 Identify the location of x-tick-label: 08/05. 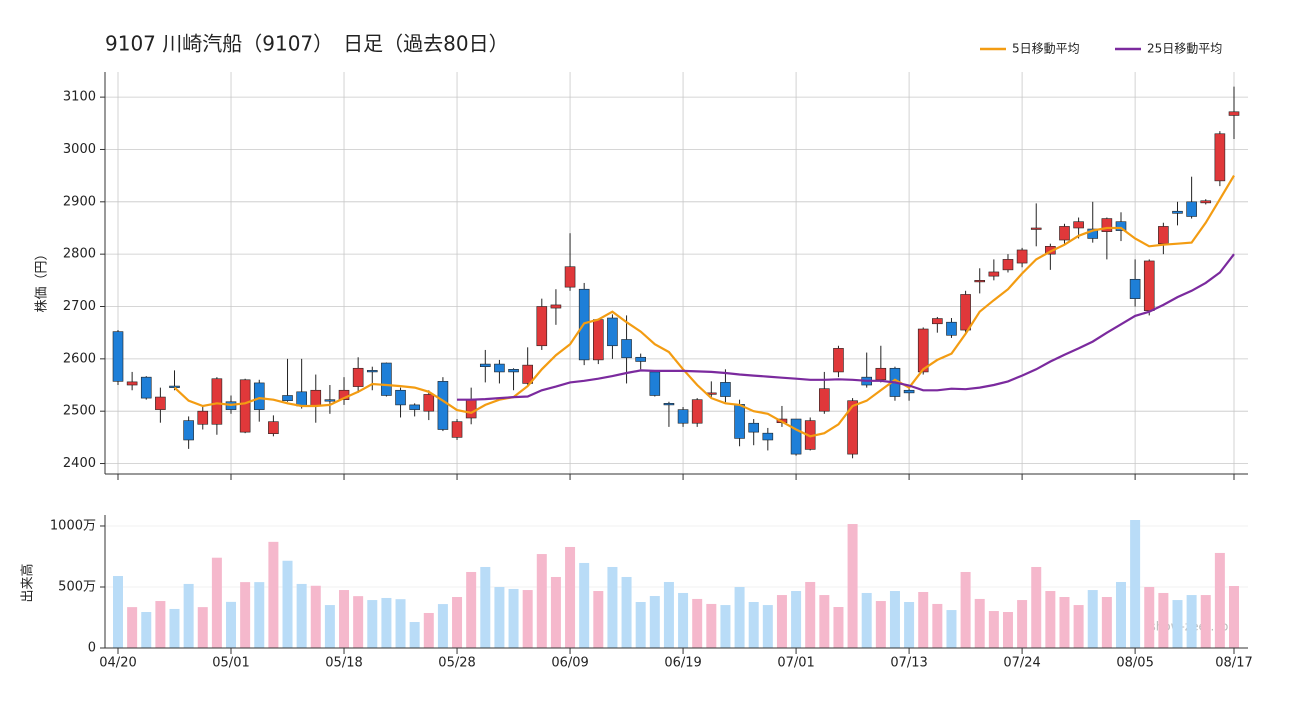
(1134, 663).